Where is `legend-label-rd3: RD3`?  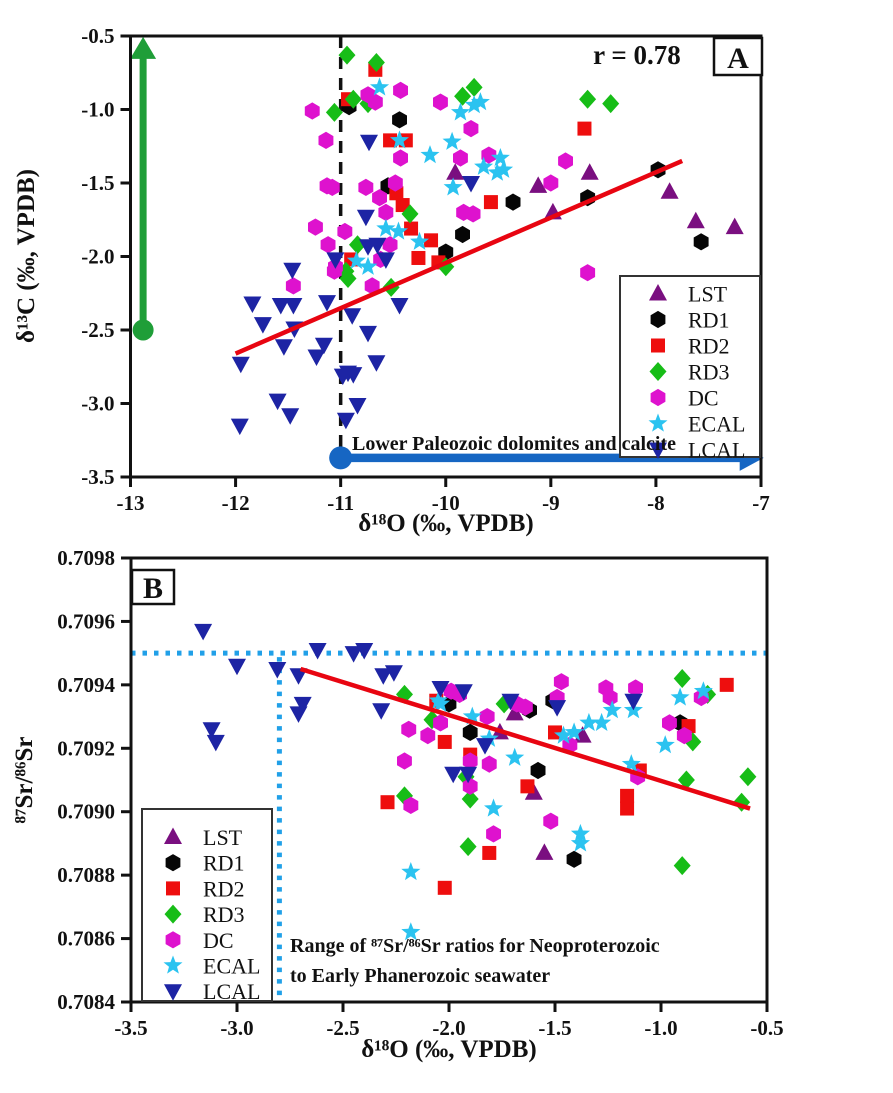
legend-label-rd3: RD3 is located at coordinates (709, 372).